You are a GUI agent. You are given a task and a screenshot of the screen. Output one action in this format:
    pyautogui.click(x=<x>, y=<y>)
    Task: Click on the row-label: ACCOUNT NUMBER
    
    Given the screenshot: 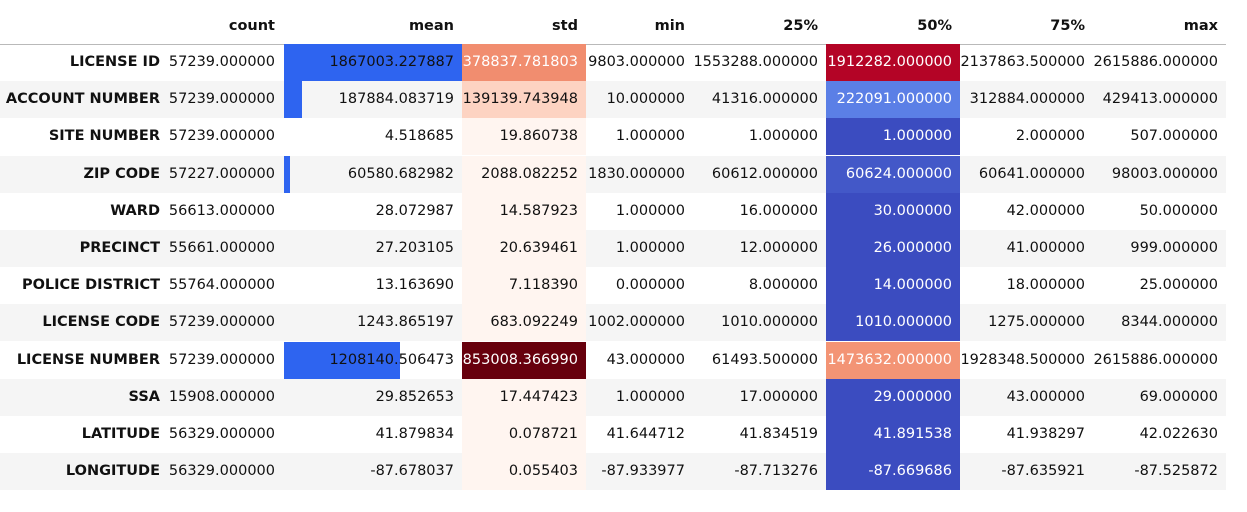 What is the action you would take?
    pyautogui.click(x=82, y=99)
    